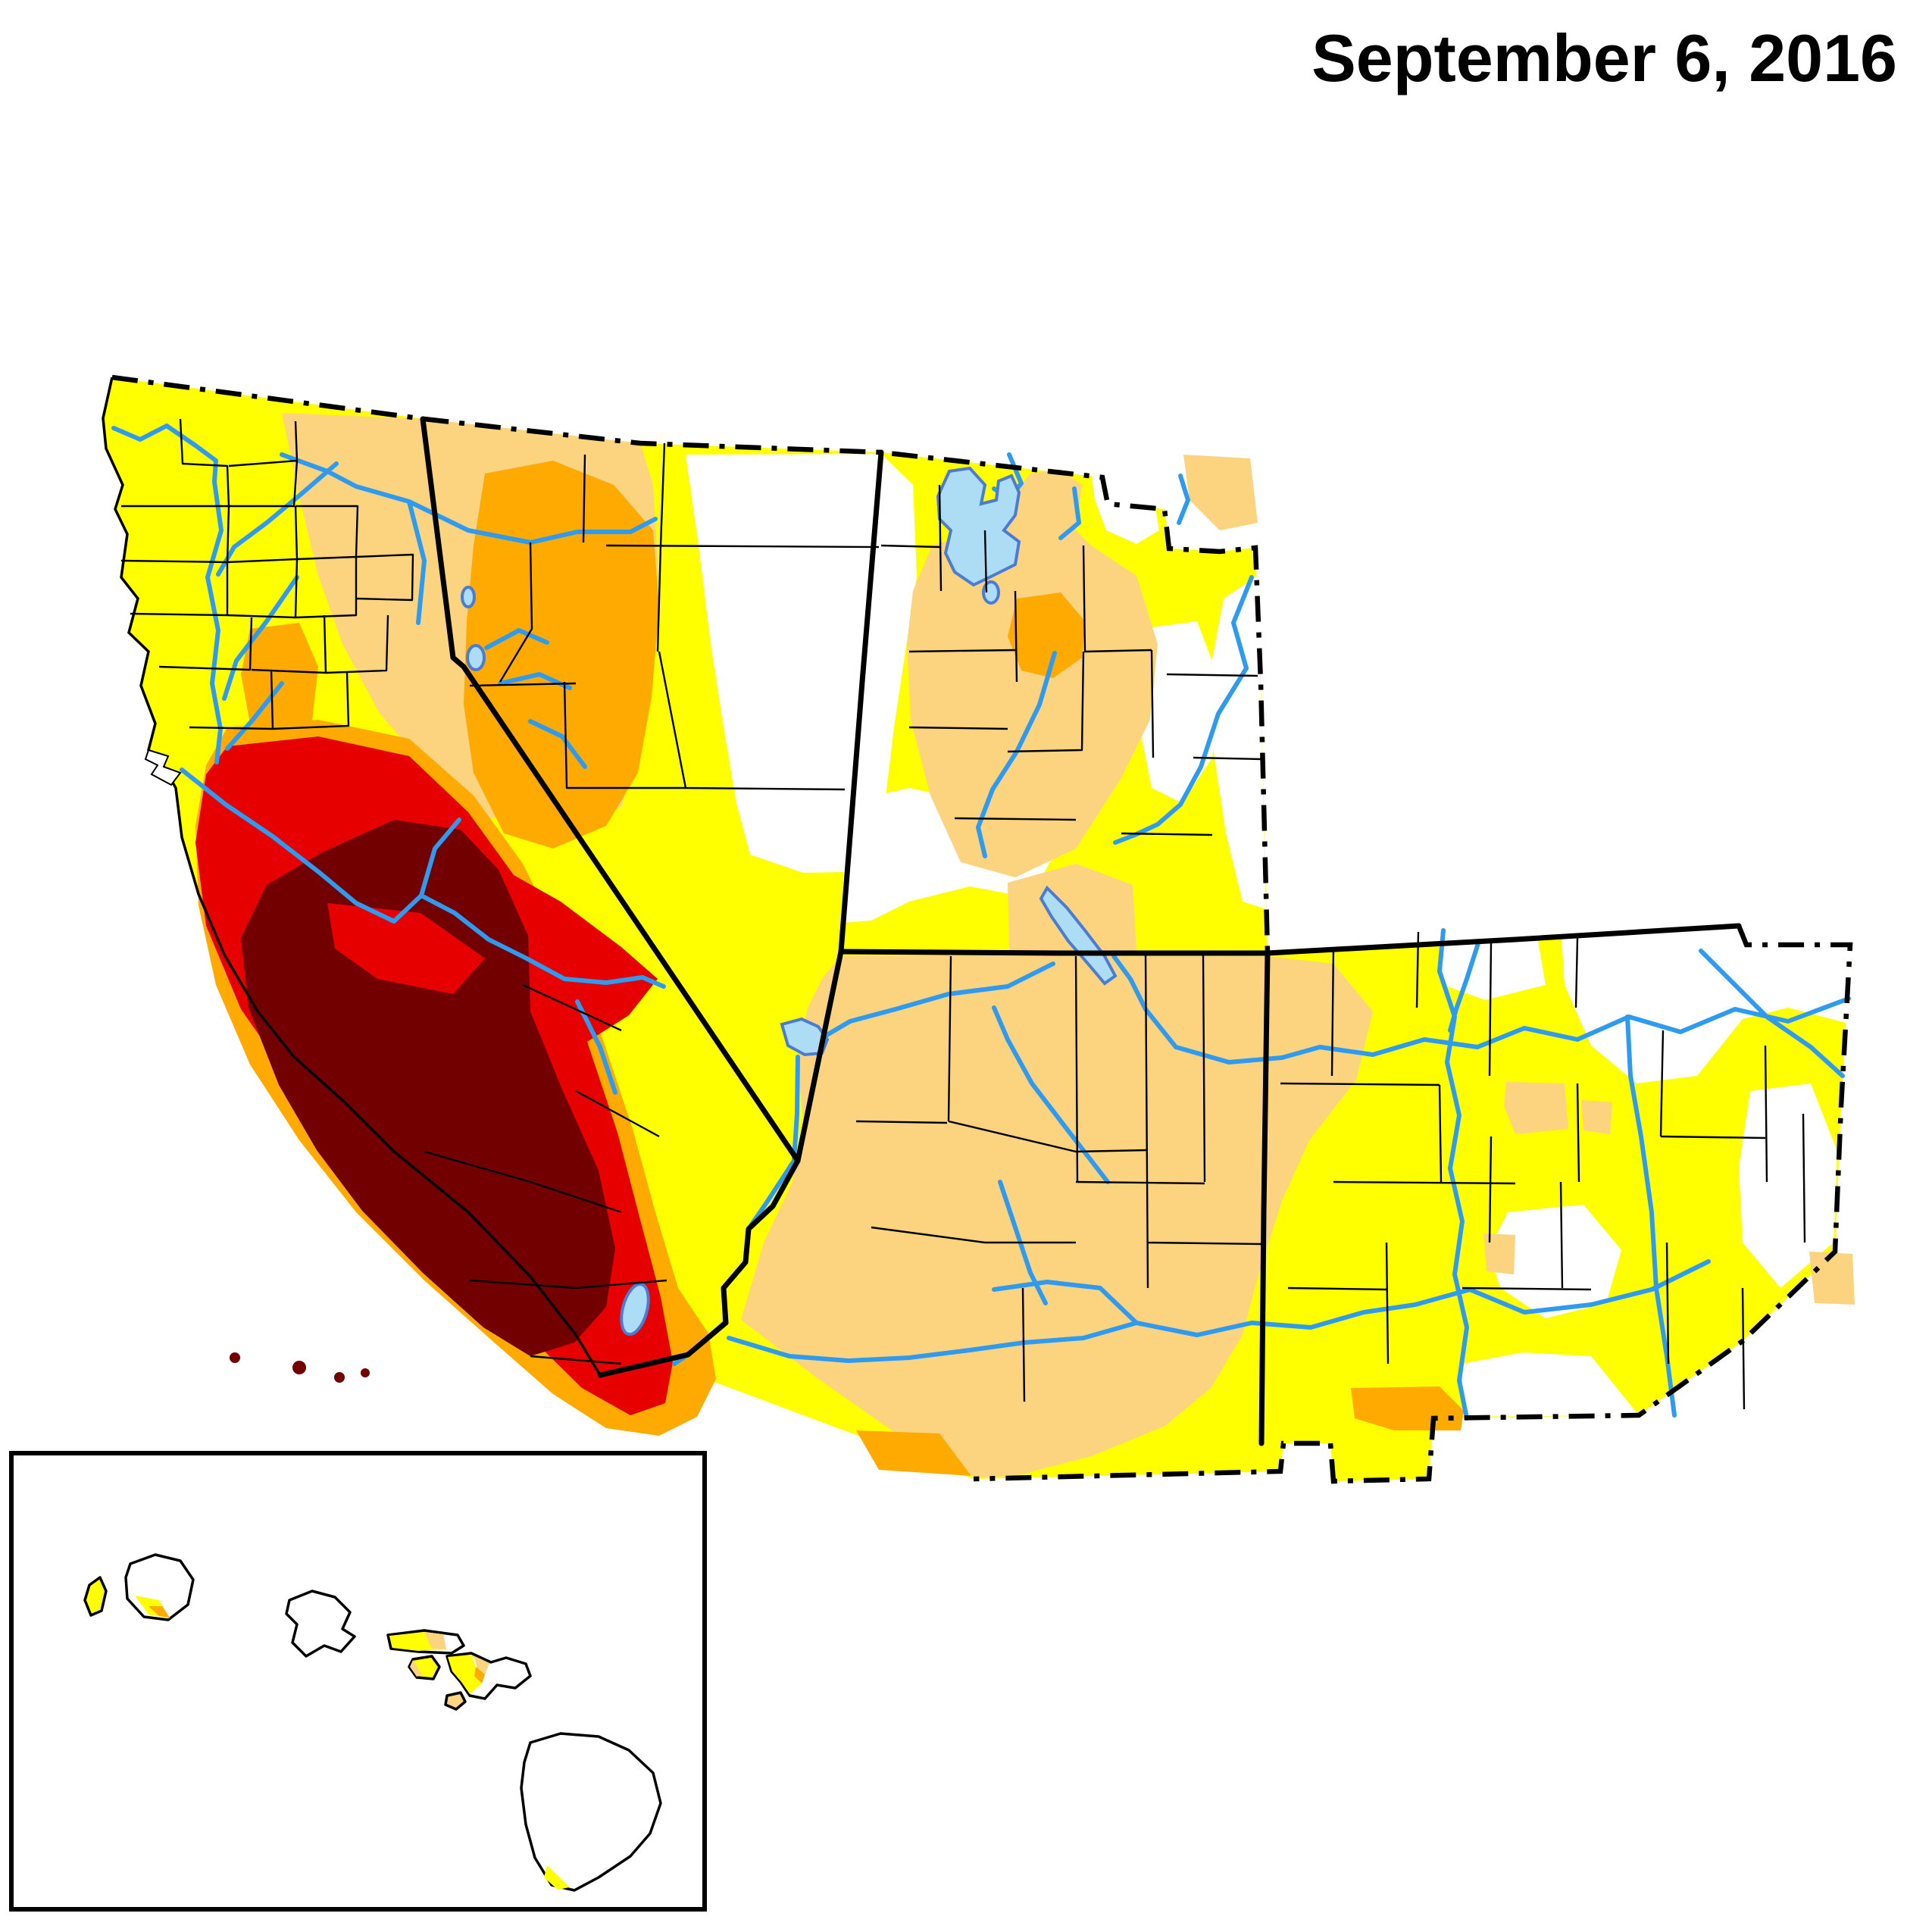  I want to click on d3-inlier-layer, so click(406, 949).